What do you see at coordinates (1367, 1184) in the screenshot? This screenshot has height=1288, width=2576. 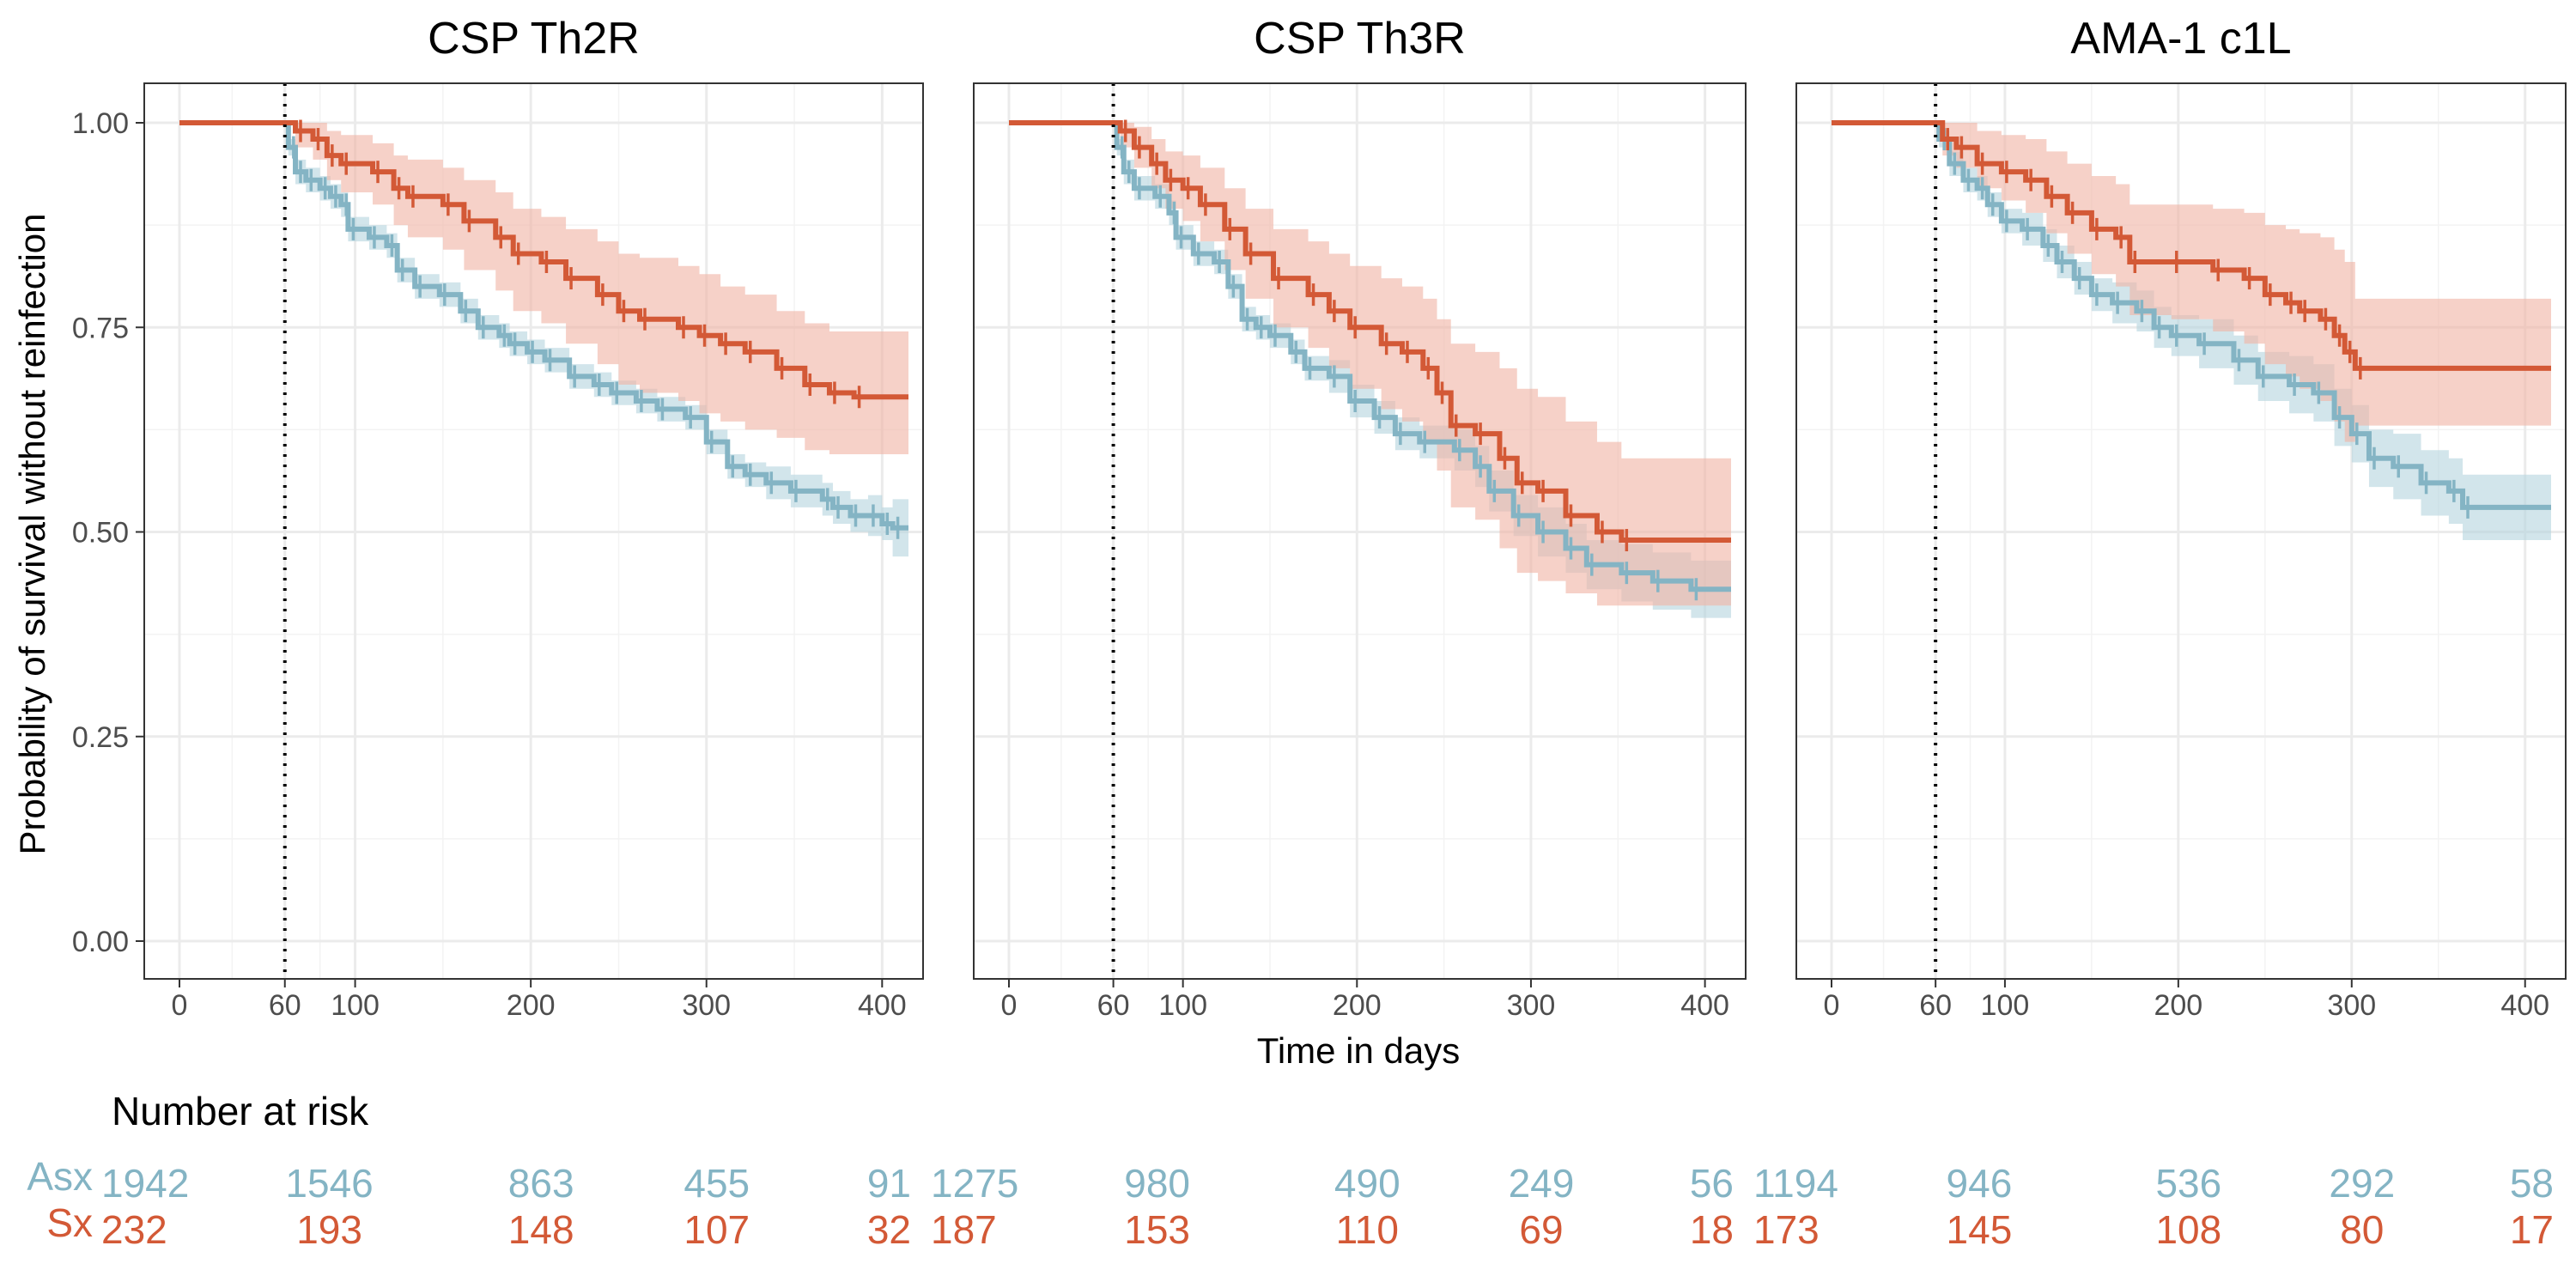 I see `risk-count-asx: 490` at bounding box center [1367, 1184].